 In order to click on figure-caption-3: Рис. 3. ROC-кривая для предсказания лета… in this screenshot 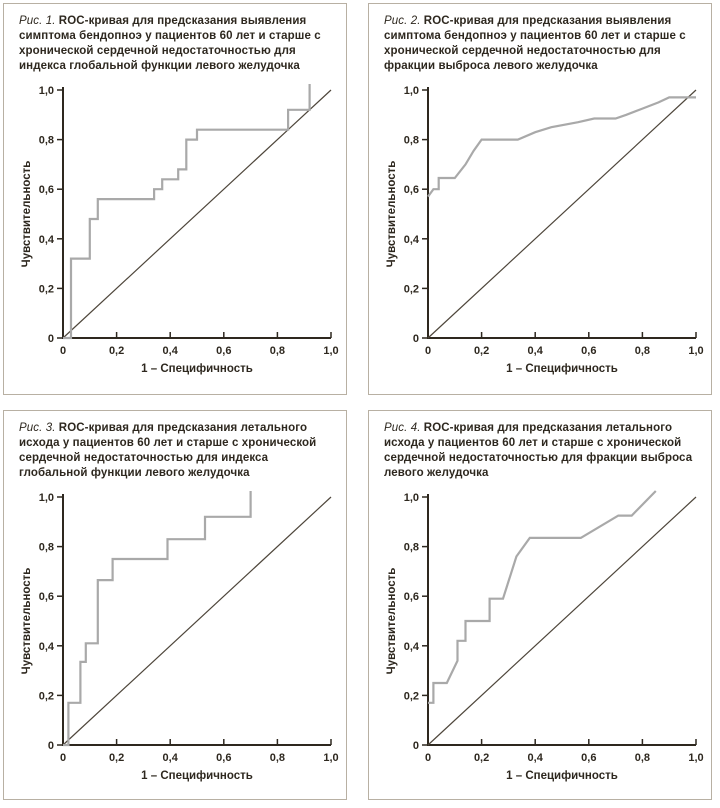, I will do `click(176, 451)`.